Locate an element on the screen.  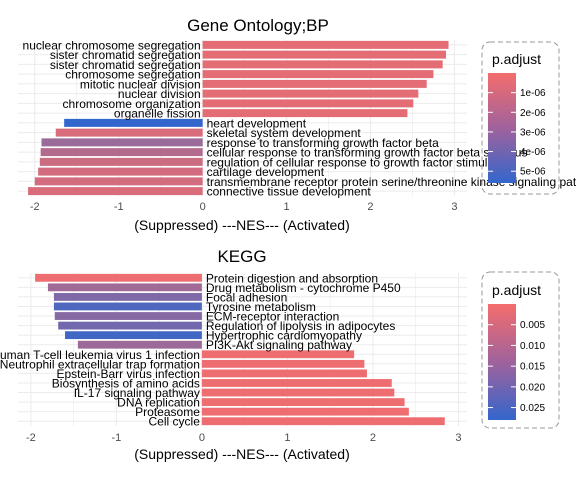
legend-tick-label: 0.020 is located at coordinates (532, 387).